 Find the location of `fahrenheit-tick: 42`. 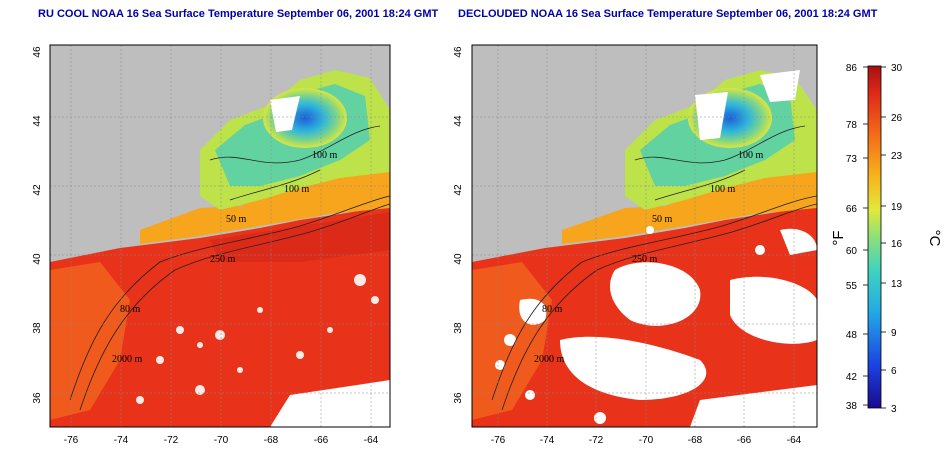

fahrenheit-tick: 42 is located at coordinates (852, 377).